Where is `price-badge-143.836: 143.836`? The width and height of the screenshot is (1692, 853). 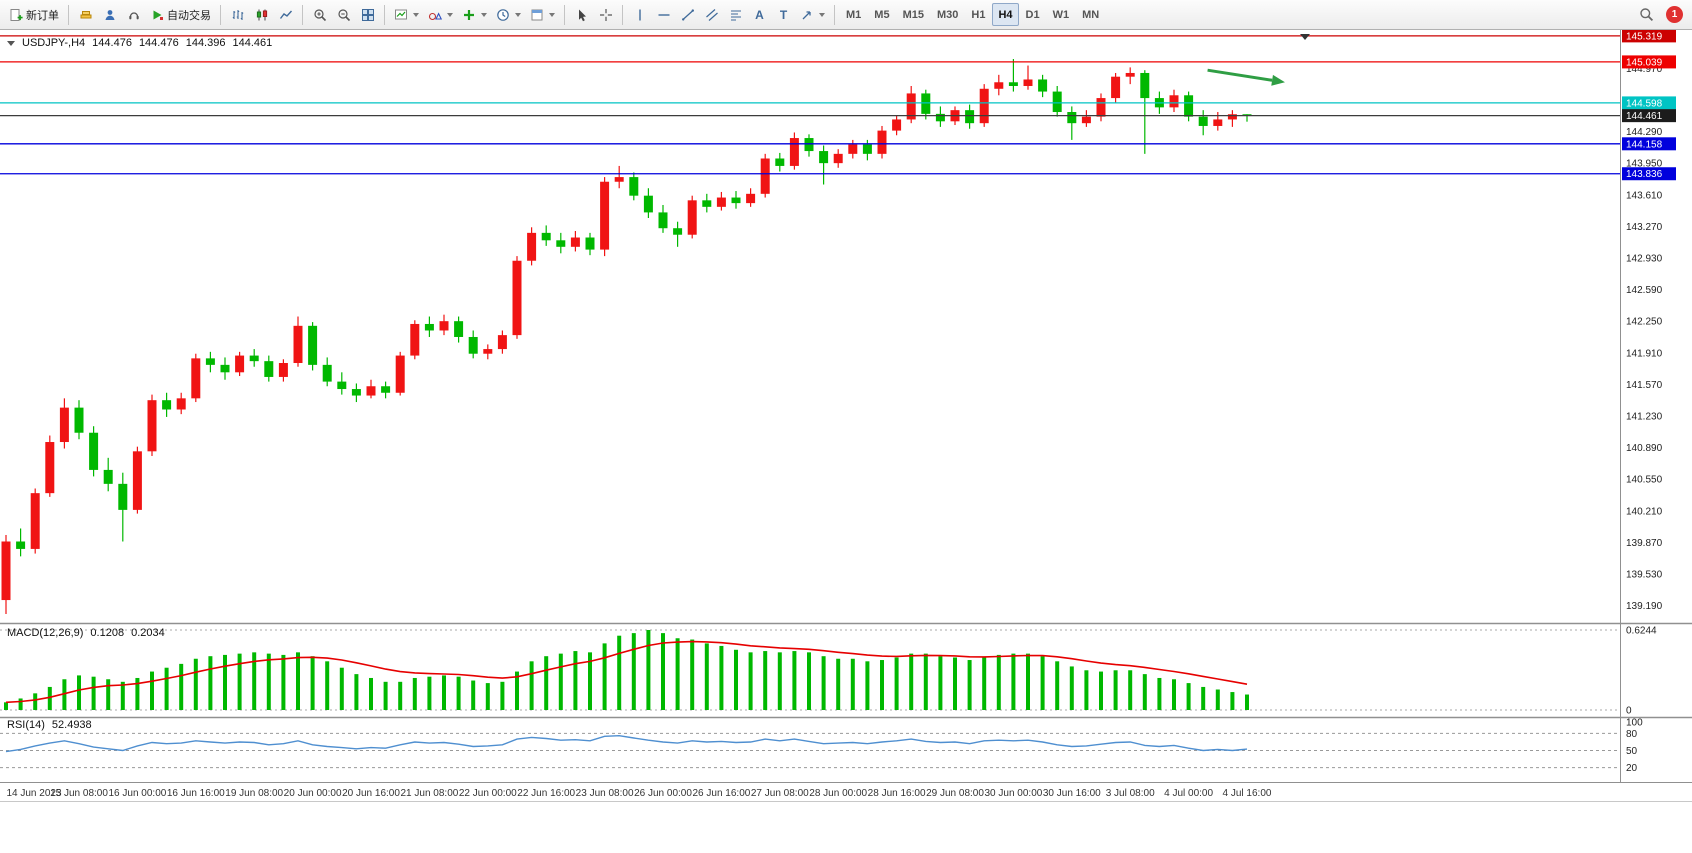 price-badge-143.836: 143.836 is located at coordinates (1649, 174).